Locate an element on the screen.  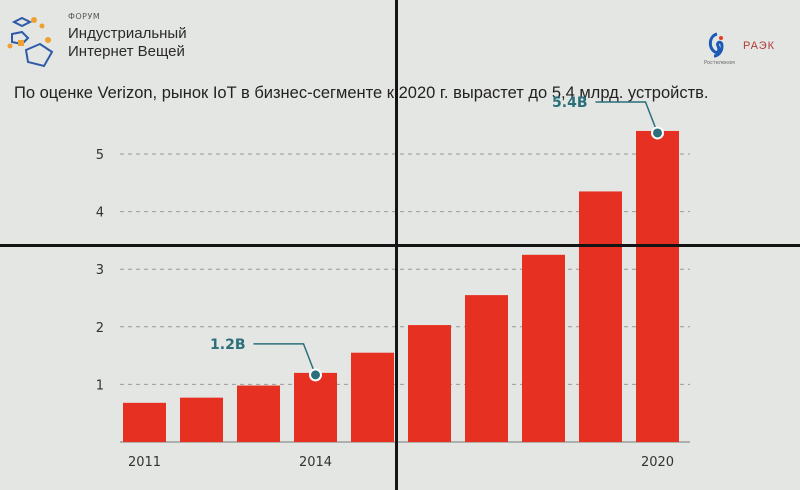
rostelecom-logo-icon is located at coordinates (716, 45).